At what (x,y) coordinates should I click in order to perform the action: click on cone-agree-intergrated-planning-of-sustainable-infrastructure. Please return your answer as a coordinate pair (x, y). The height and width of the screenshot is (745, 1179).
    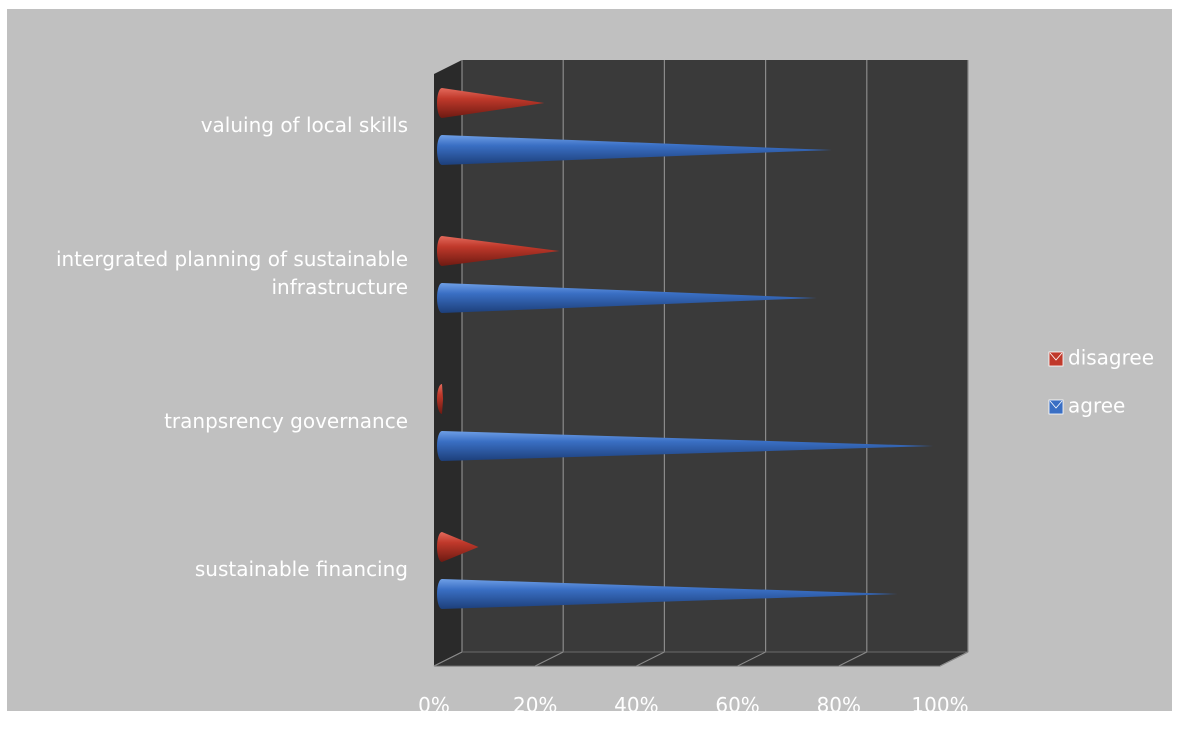
    Looking at the image, I should click on (627, 298).